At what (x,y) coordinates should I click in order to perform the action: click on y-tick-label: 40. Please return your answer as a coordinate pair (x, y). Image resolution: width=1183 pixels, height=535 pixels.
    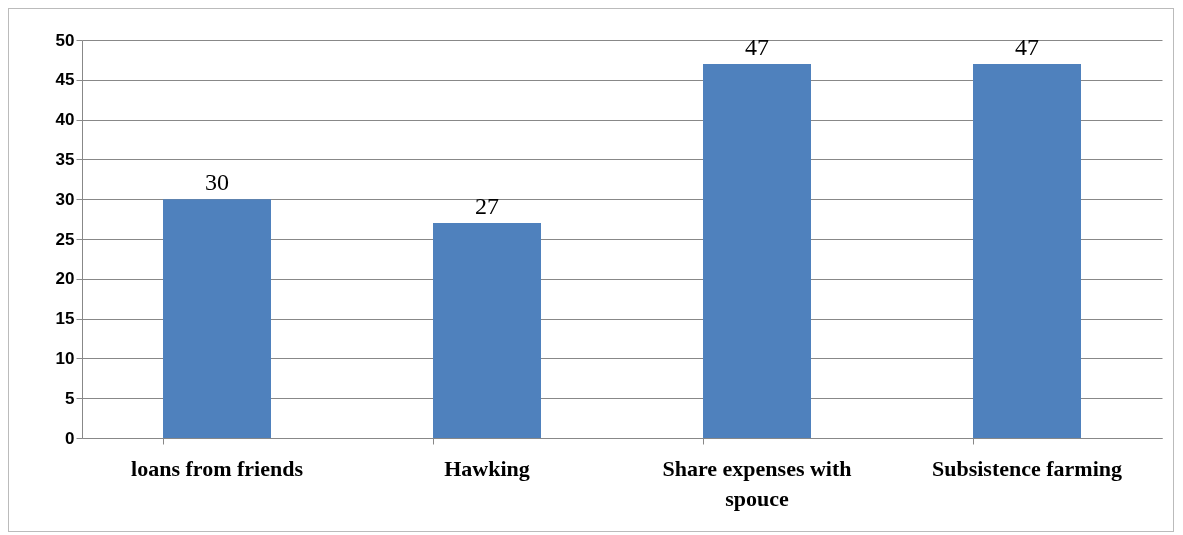
    Looking at the image, I should click on (65, 120).